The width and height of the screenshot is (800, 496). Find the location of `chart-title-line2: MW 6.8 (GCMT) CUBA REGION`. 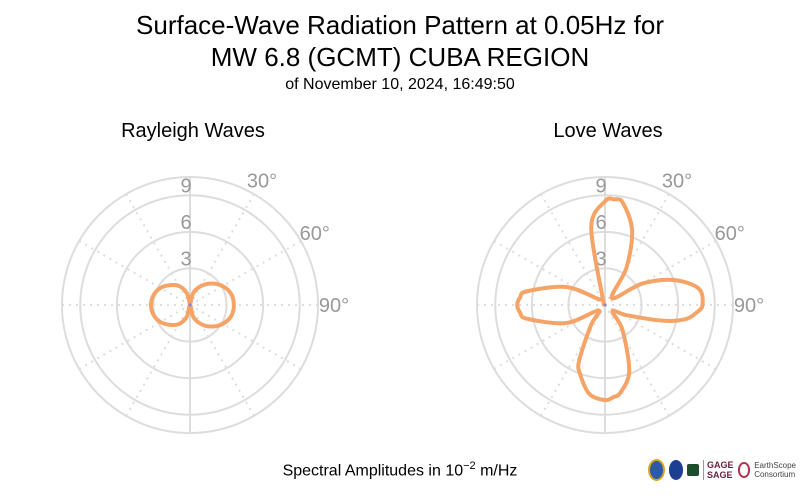

chart-title-line2: MW 6.8 (GCMT) CUBA REGION is located at coordinates (400, 57).